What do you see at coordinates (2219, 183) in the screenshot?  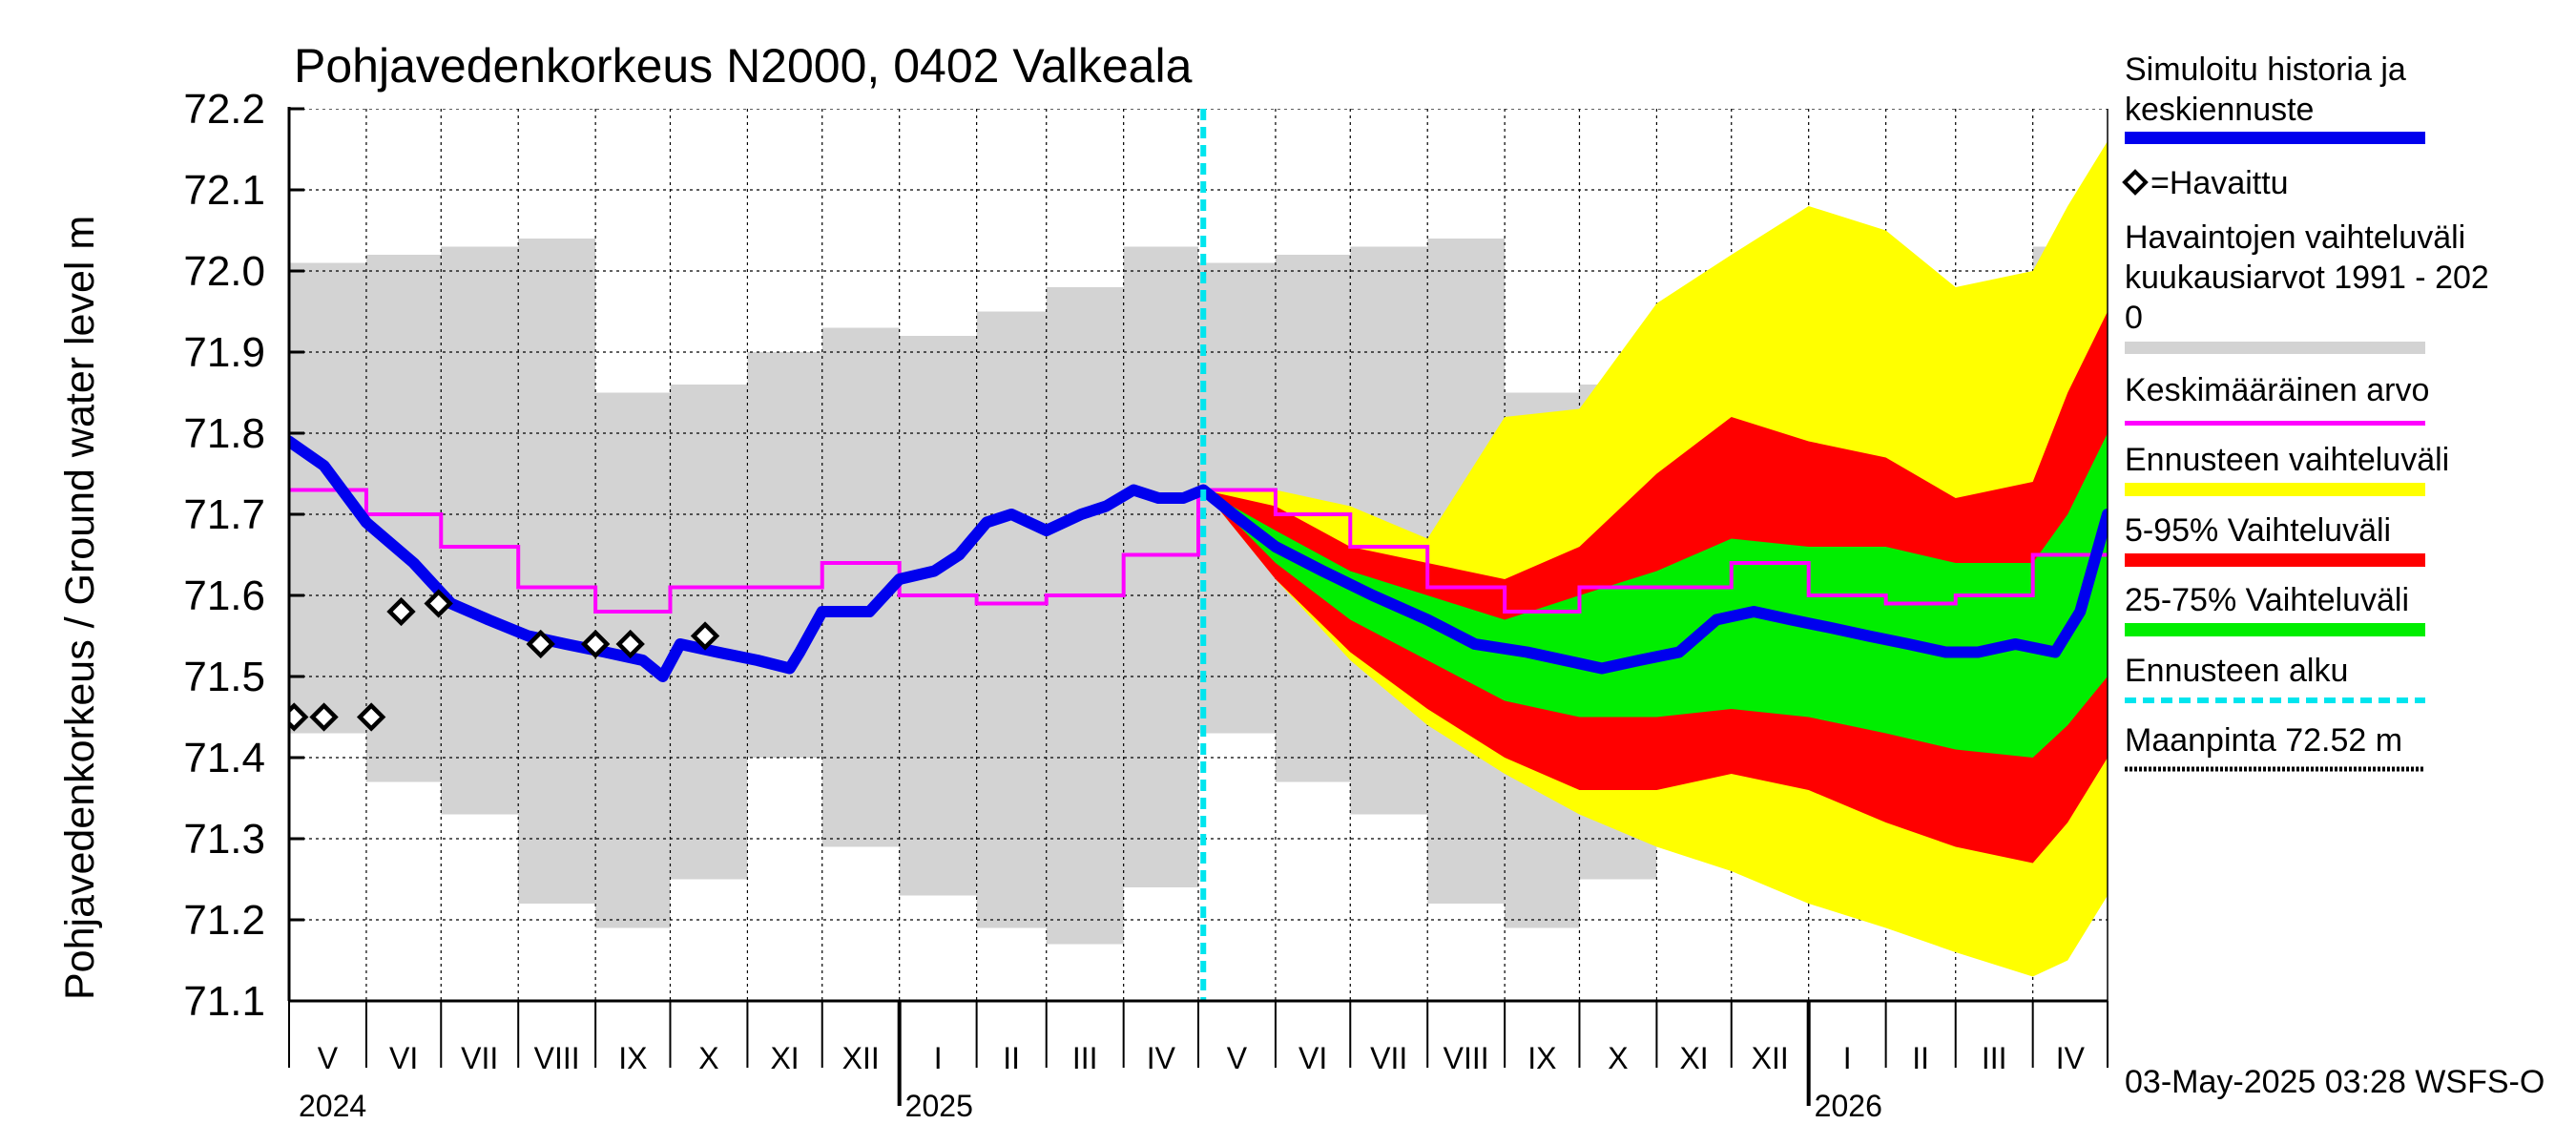 I see `legend-observed-label: =Havaittu` at bounding box center [2219, 183].